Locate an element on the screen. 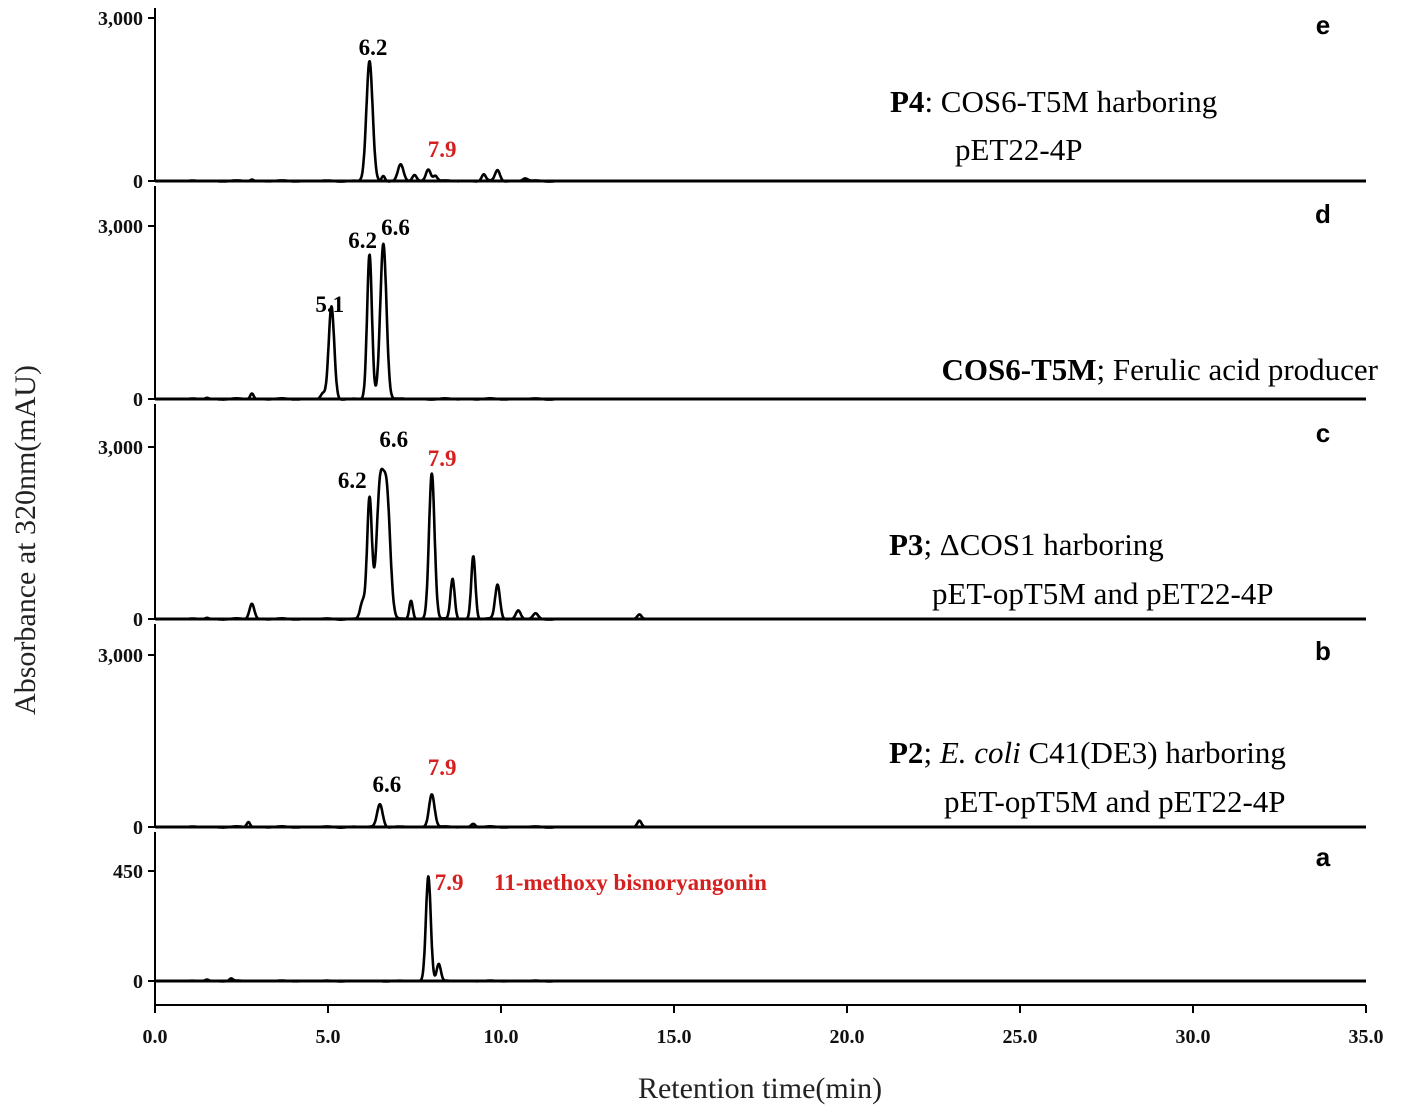  trace-line-d is located at coordinates (760, 321).